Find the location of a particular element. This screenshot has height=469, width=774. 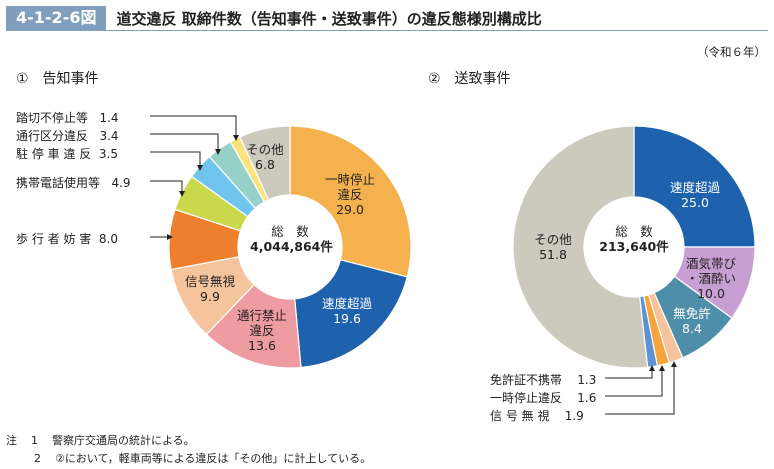

pie-slice-一時停止違反 is located at coordinates (350, 201).